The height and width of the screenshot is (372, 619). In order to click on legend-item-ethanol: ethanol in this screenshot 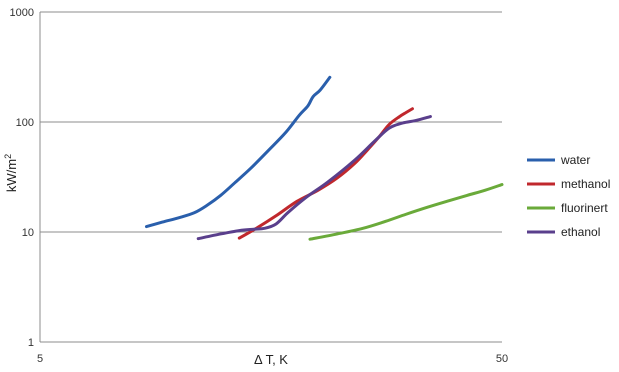, I will do `click(563, 232)`.